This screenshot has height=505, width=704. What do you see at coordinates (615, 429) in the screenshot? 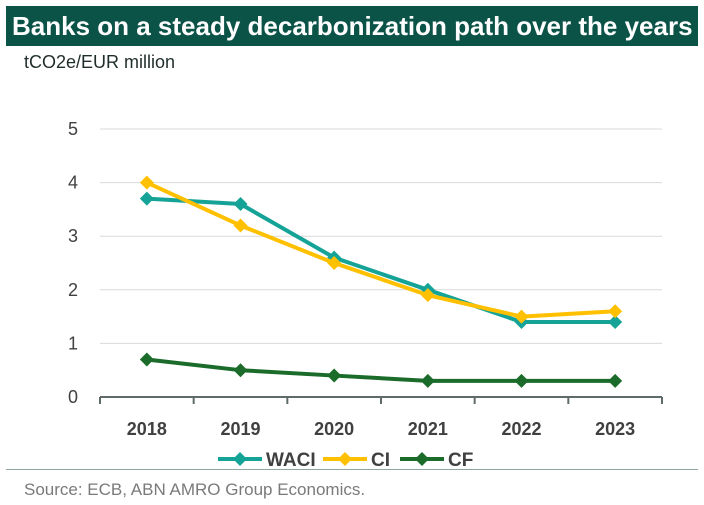
I see `x-tick-label: 2023` at bounding box center [615, 429].